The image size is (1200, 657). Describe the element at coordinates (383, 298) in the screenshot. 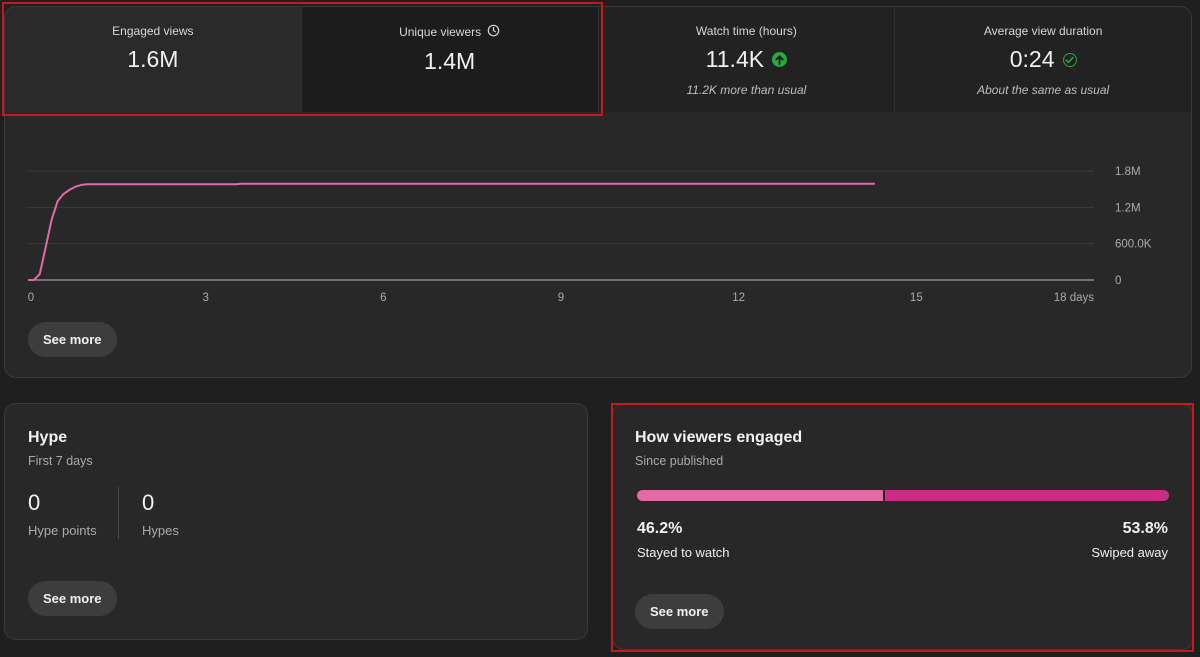

I see `x-tick-label: 6` at that location.